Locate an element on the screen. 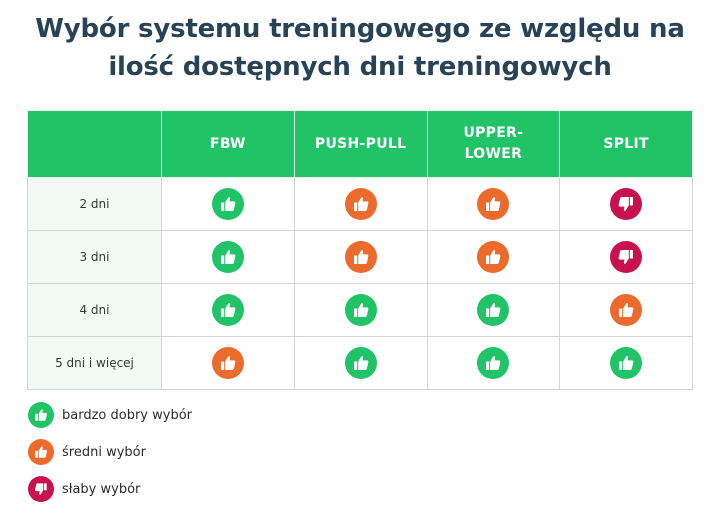 This screenshot has height=513, width=720. column-header-push-pull: PUSH-PULL is located at coordinates (360, 144).